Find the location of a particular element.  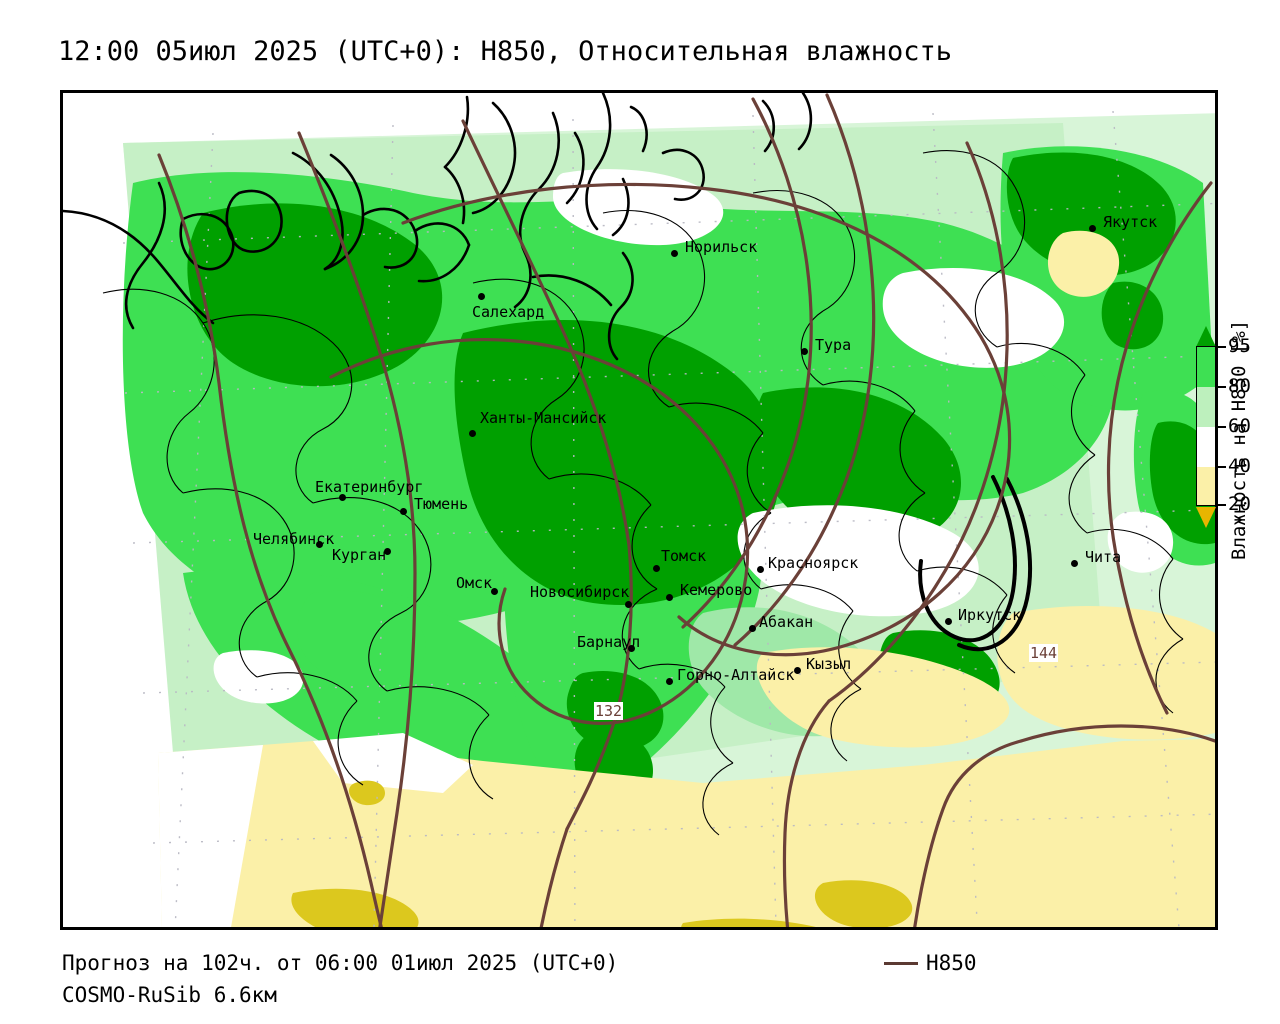

city-label: Тура is located at coordinates (833, 345).